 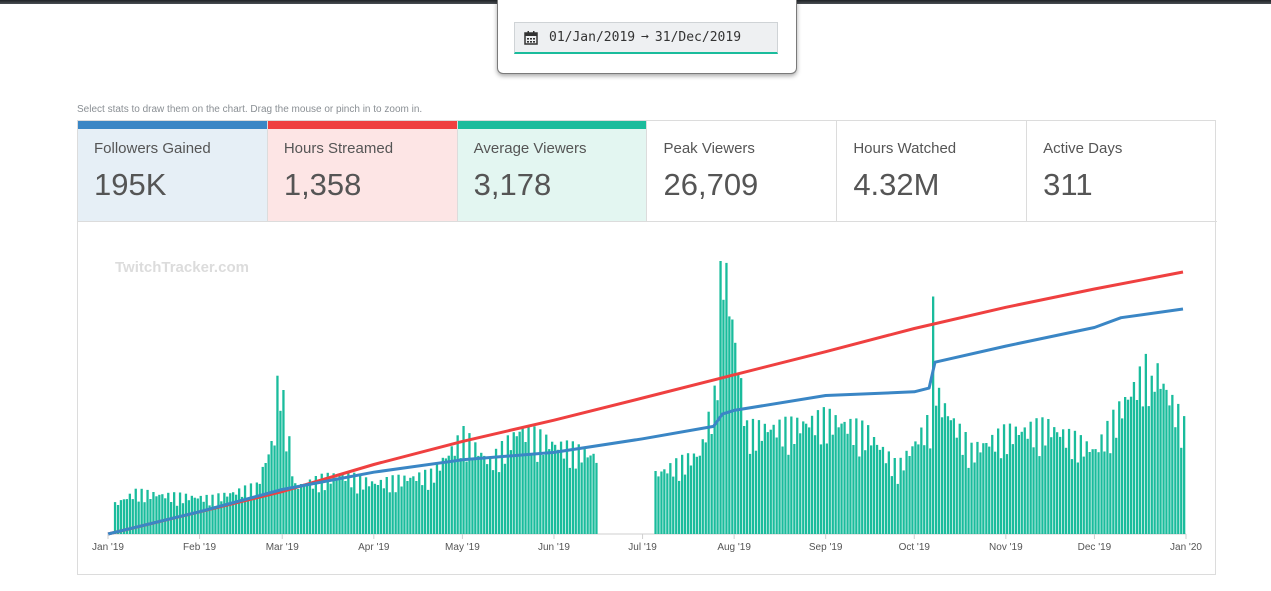 What do you see at coordinates (915, 547) in the screenshot?
I see `x-tick-label: Oct '19` at bounding box center [915, 547].